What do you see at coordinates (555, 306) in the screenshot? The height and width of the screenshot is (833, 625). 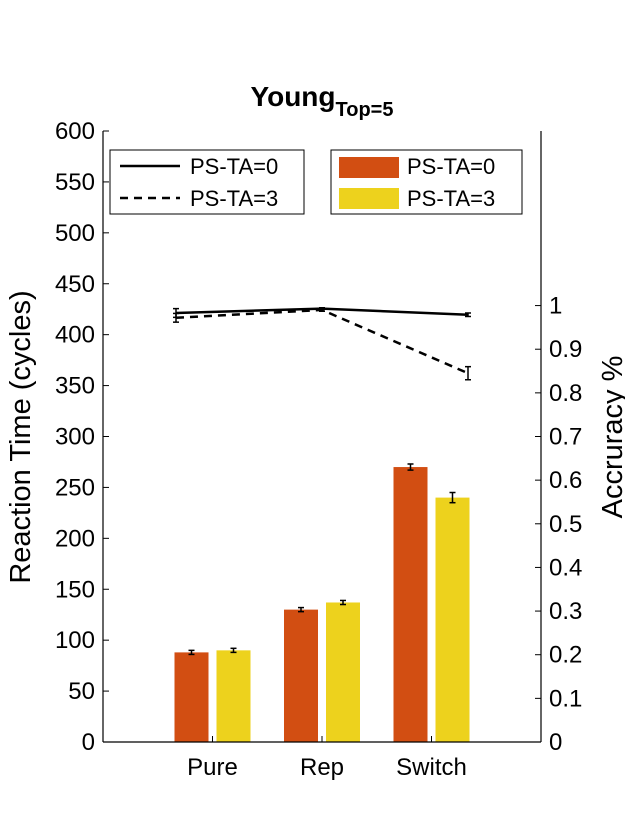 I see `y2-tick-label: 1` at bounding box center [555, 306].